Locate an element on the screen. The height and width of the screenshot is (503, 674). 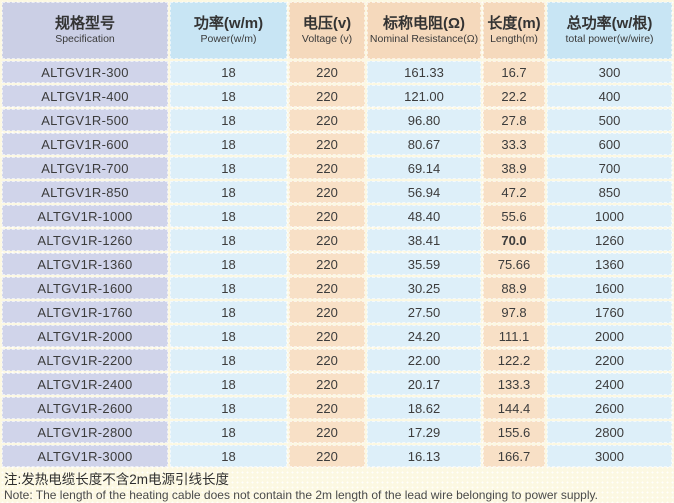
spec-cell: ALTGV1R-2000 is located at coordinates (85, 336).